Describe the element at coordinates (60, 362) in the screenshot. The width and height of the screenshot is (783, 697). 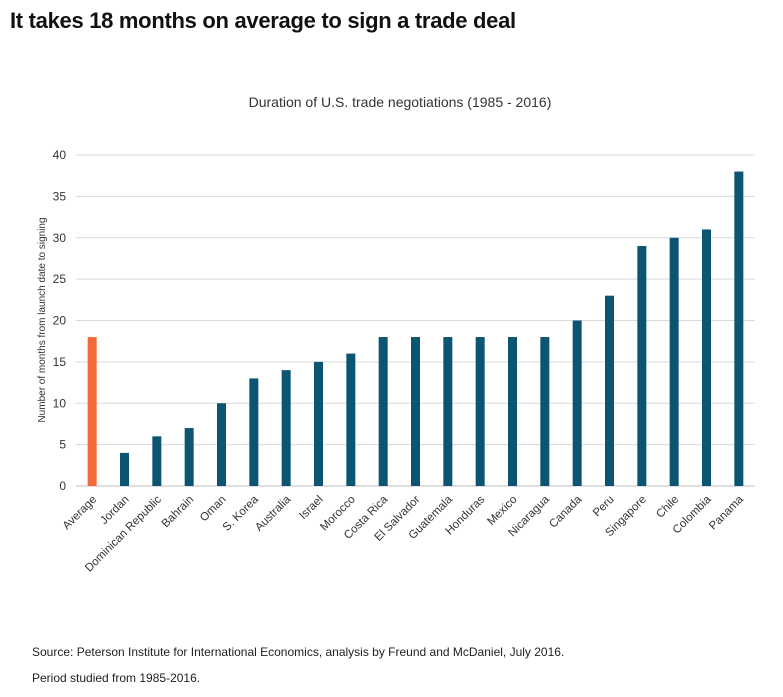
I see `y-tick-label: 15` at that location.